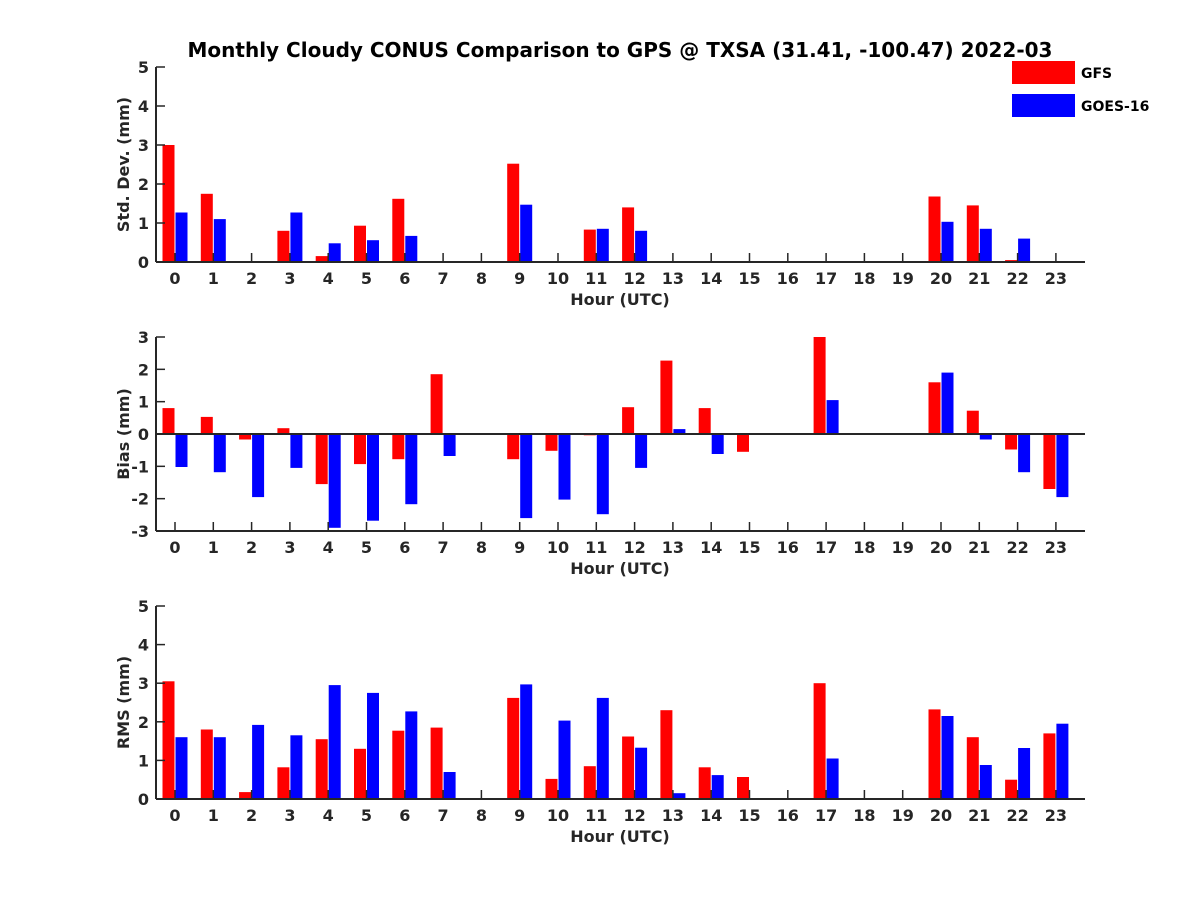 Image resolution: width=1200 pixels, height=900 pixels. Describe the element at coordinates (404, 815) in the screenshot. I see `rms-xtick-label: 6` at that location.